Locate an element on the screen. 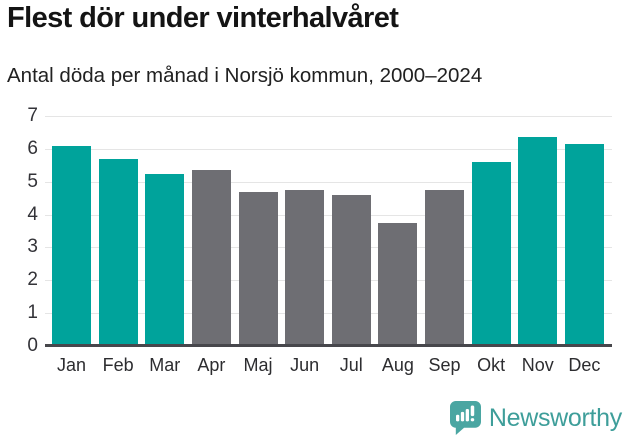 The width and height of the screenshot is (631, 439). bar-mar is located at coordinates (165, 259).